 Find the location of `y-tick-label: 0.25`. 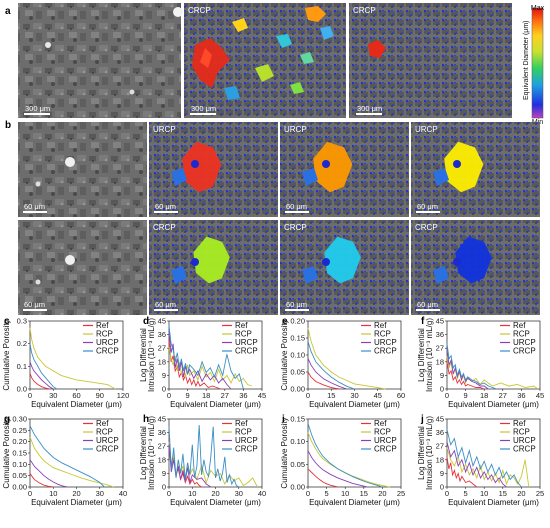

y-tick-label: 0.25 is located at coordinates (19, 430).